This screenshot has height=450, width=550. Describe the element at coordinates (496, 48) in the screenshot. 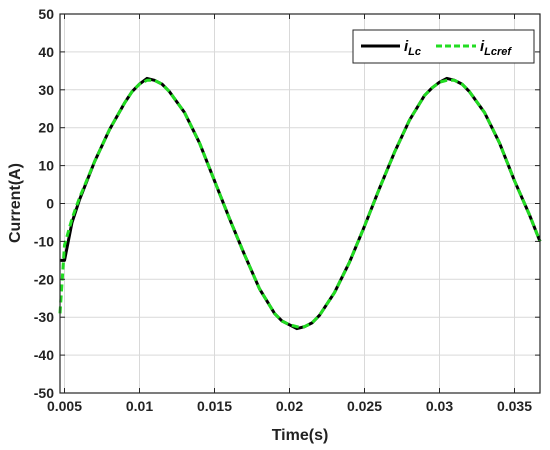

I see `legend-label-ilcref: iLcref` at that location.